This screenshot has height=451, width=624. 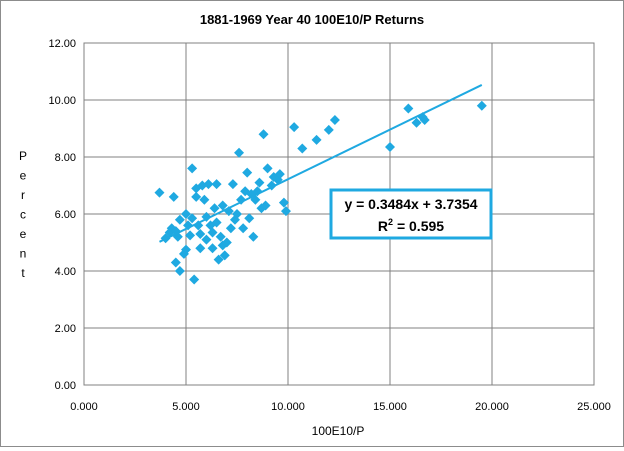 What do you see at coordinates (340, 407) in the screenshot?
I see `x-tick-labels: 0.000 5.000 10.000 15.000 20.000 25.000` at bounding box center [340, 407].